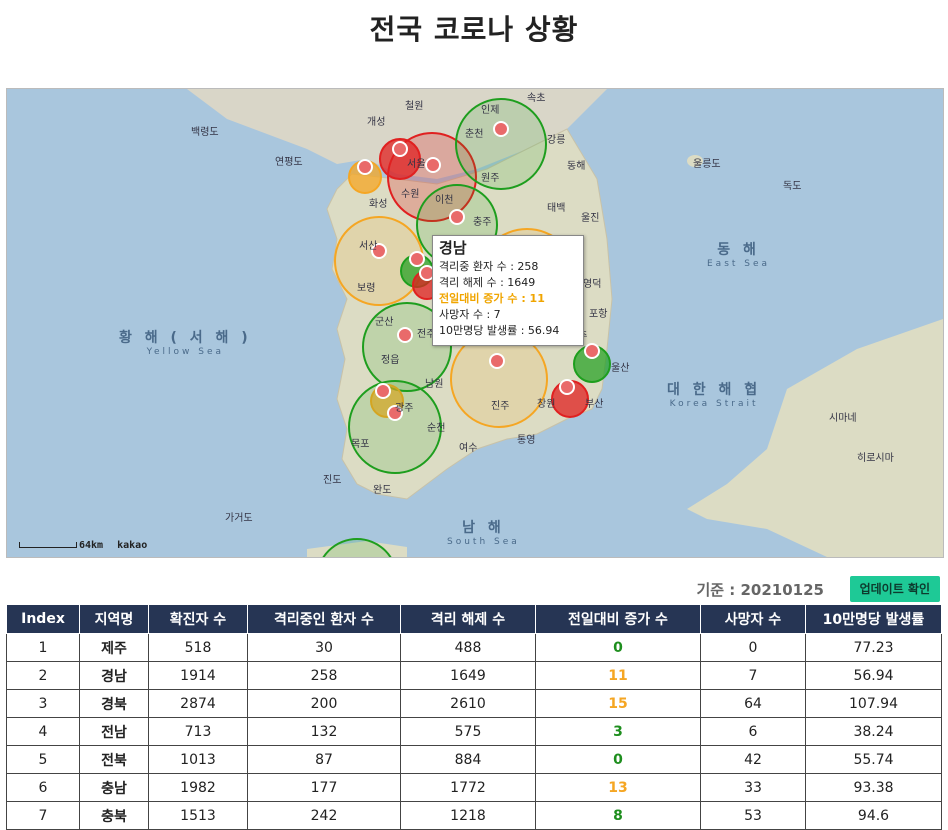  What do you see at coordinates (434, 384) in the screenshot?
I see `place-label: 남원` at bounding box center [434, 384].